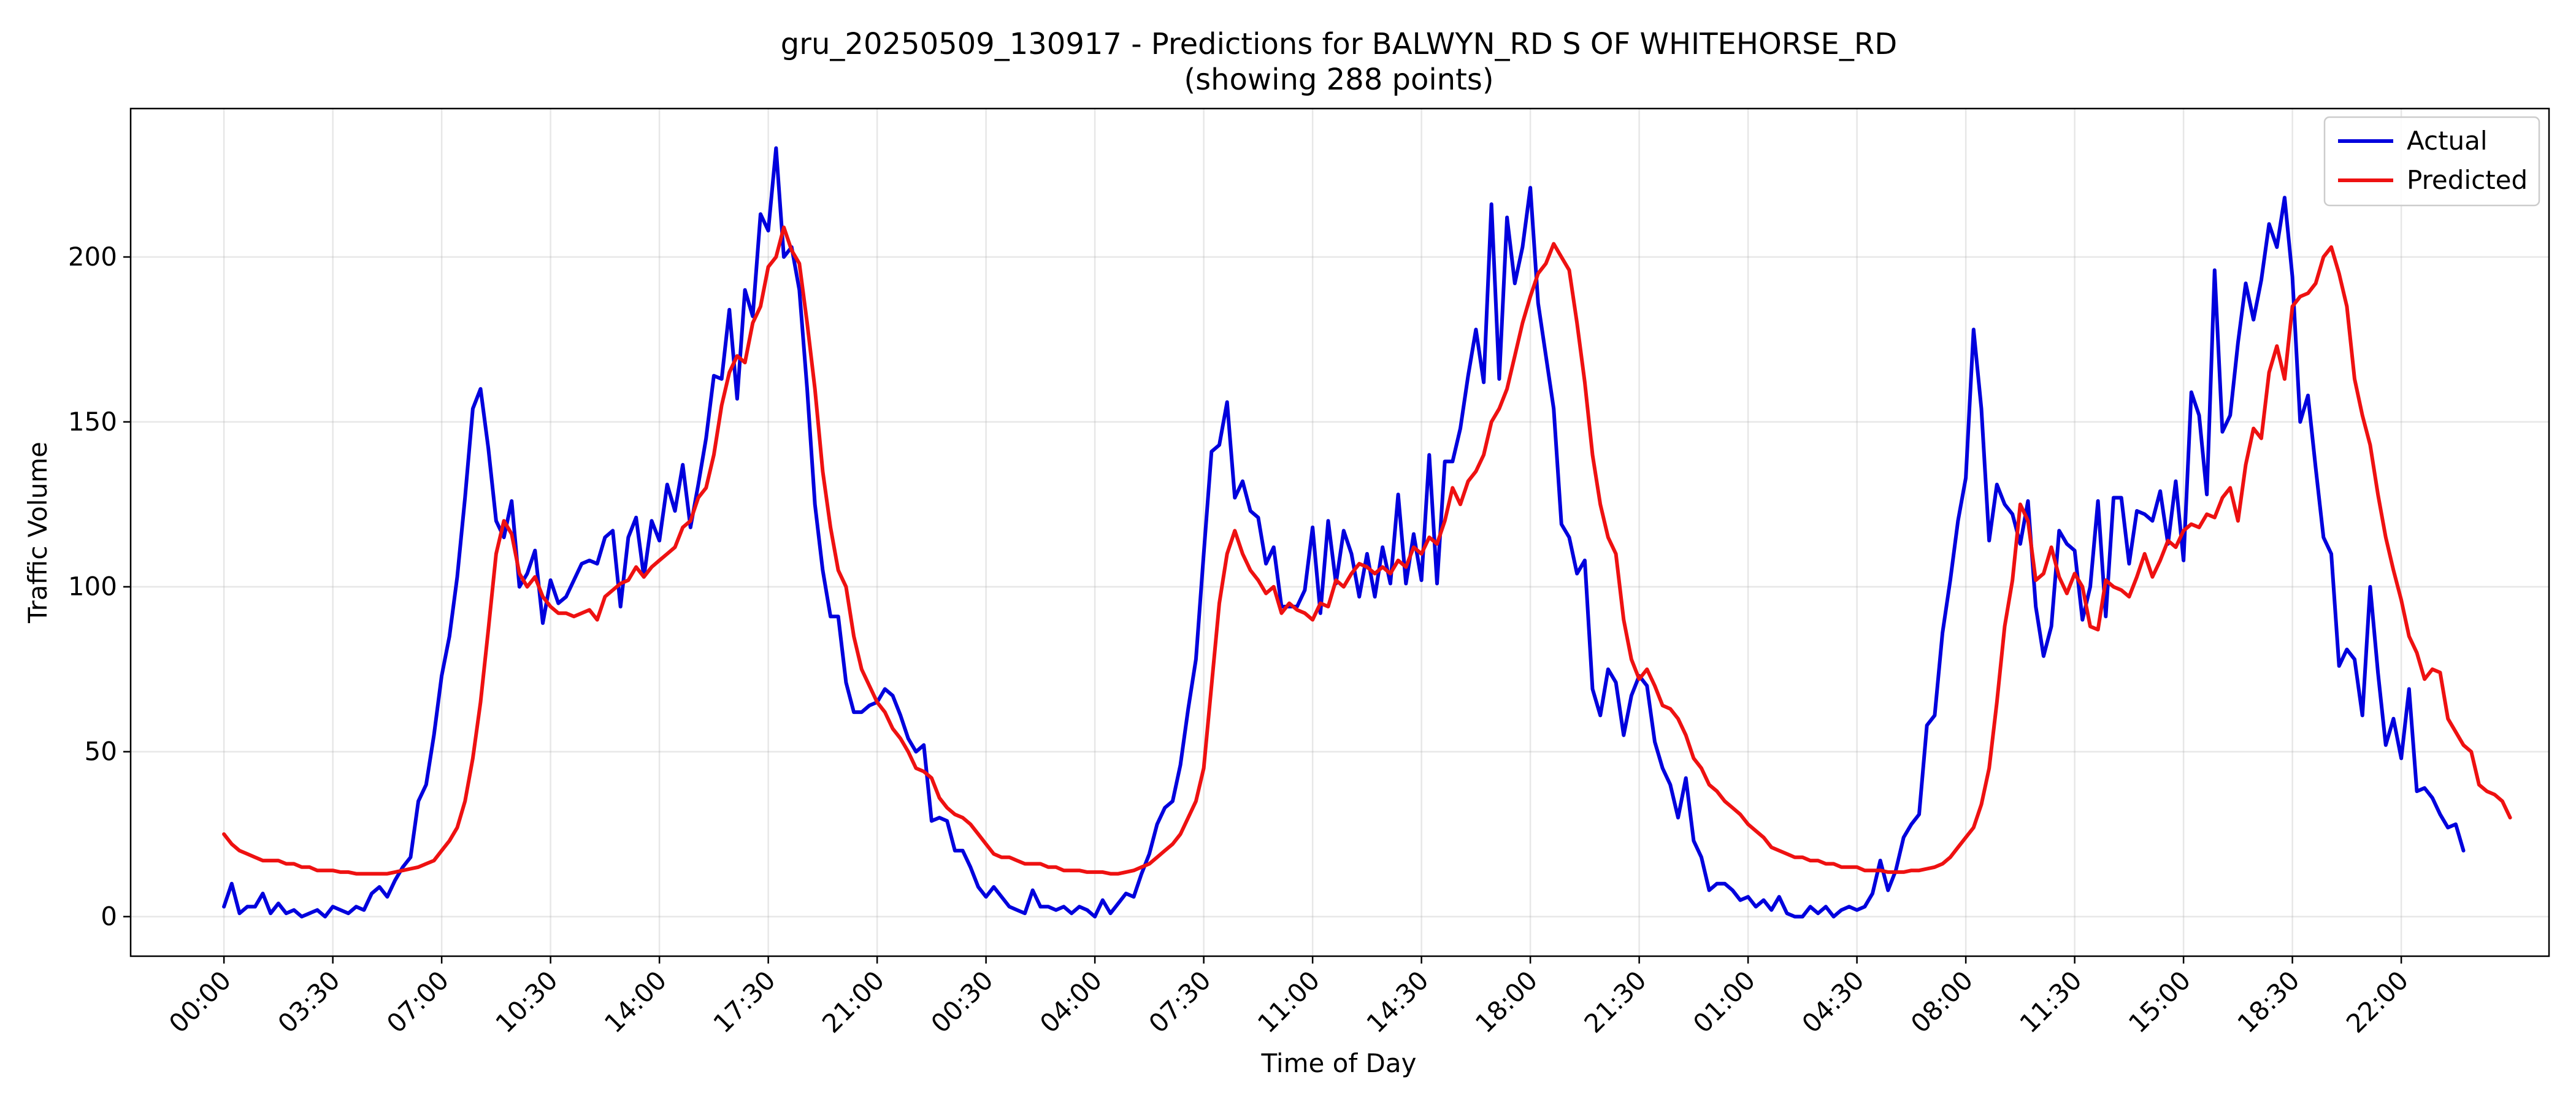  Describe the element at coordinates (2431, 161) in the screenshot. I see `legend: Actual Predicted` at that location.